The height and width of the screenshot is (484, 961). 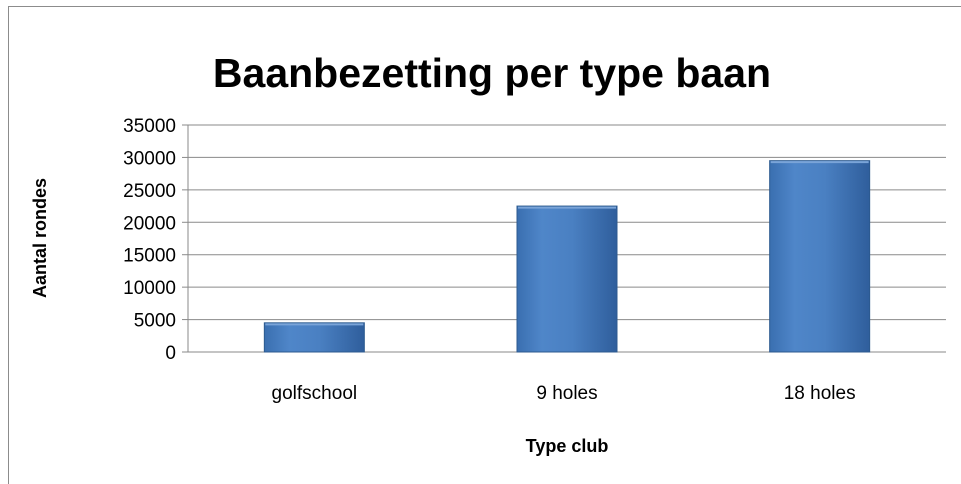 I want to click on y-tick-label: 30000, so click(x=149, y=158).